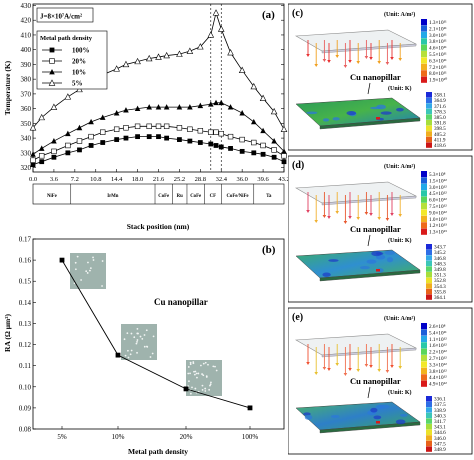 Image resolution: width=474 pixels, height=460 pixels. Describe the element at coordinates (163, 196) in the screenshot. I see `layer-label: CoFe` at that location.